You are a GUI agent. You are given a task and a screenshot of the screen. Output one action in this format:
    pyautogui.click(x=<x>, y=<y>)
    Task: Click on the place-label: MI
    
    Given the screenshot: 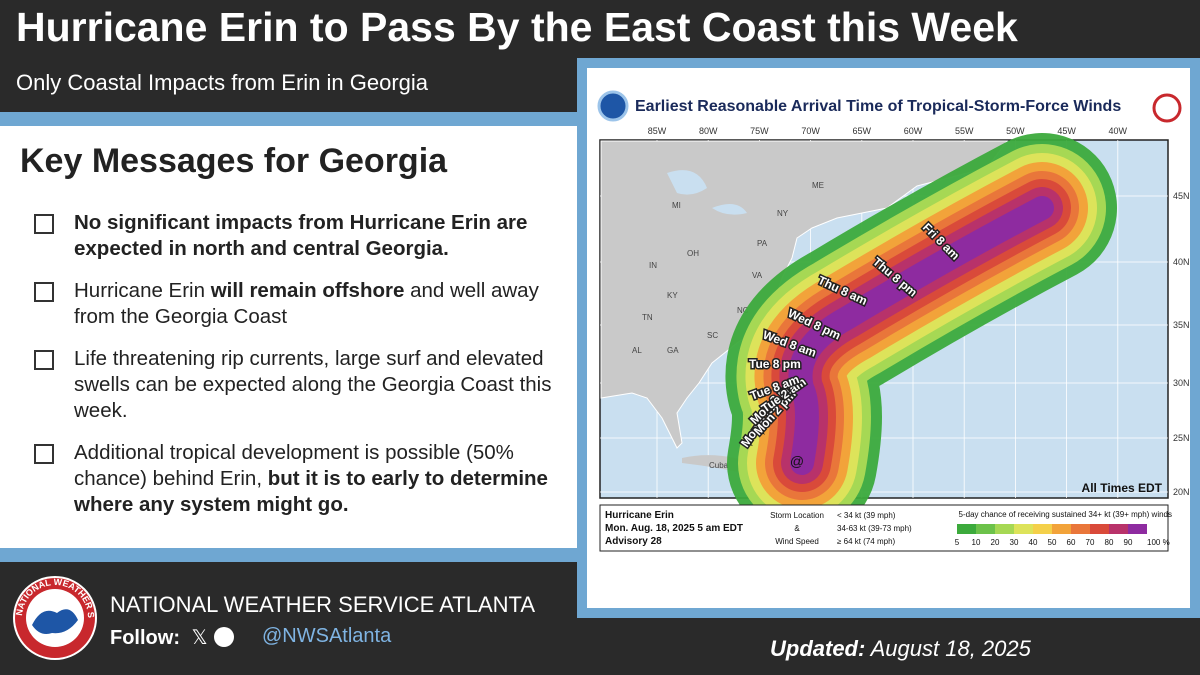 What is the action you would take?
    pyautogui.click(x=676, y=205)
    